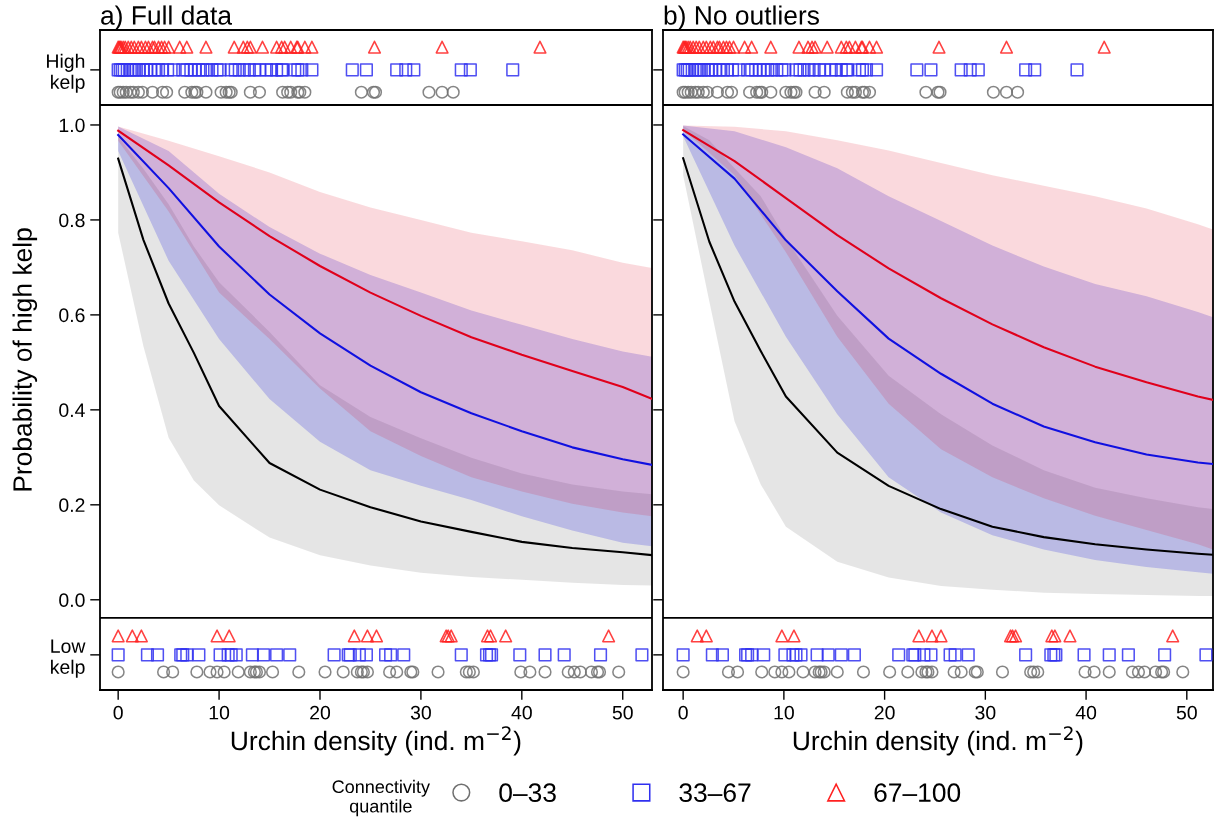 Image resolution: width=1214 pixels, height=831 pixels. I want to click on y-tick-label: 0.4, so click(72, 410).